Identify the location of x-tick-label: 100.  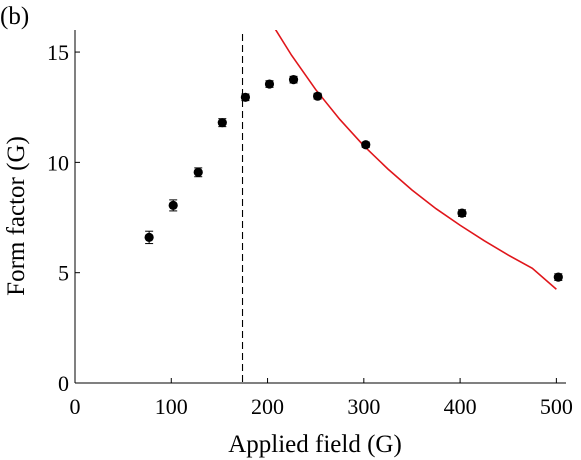
(171, 406).